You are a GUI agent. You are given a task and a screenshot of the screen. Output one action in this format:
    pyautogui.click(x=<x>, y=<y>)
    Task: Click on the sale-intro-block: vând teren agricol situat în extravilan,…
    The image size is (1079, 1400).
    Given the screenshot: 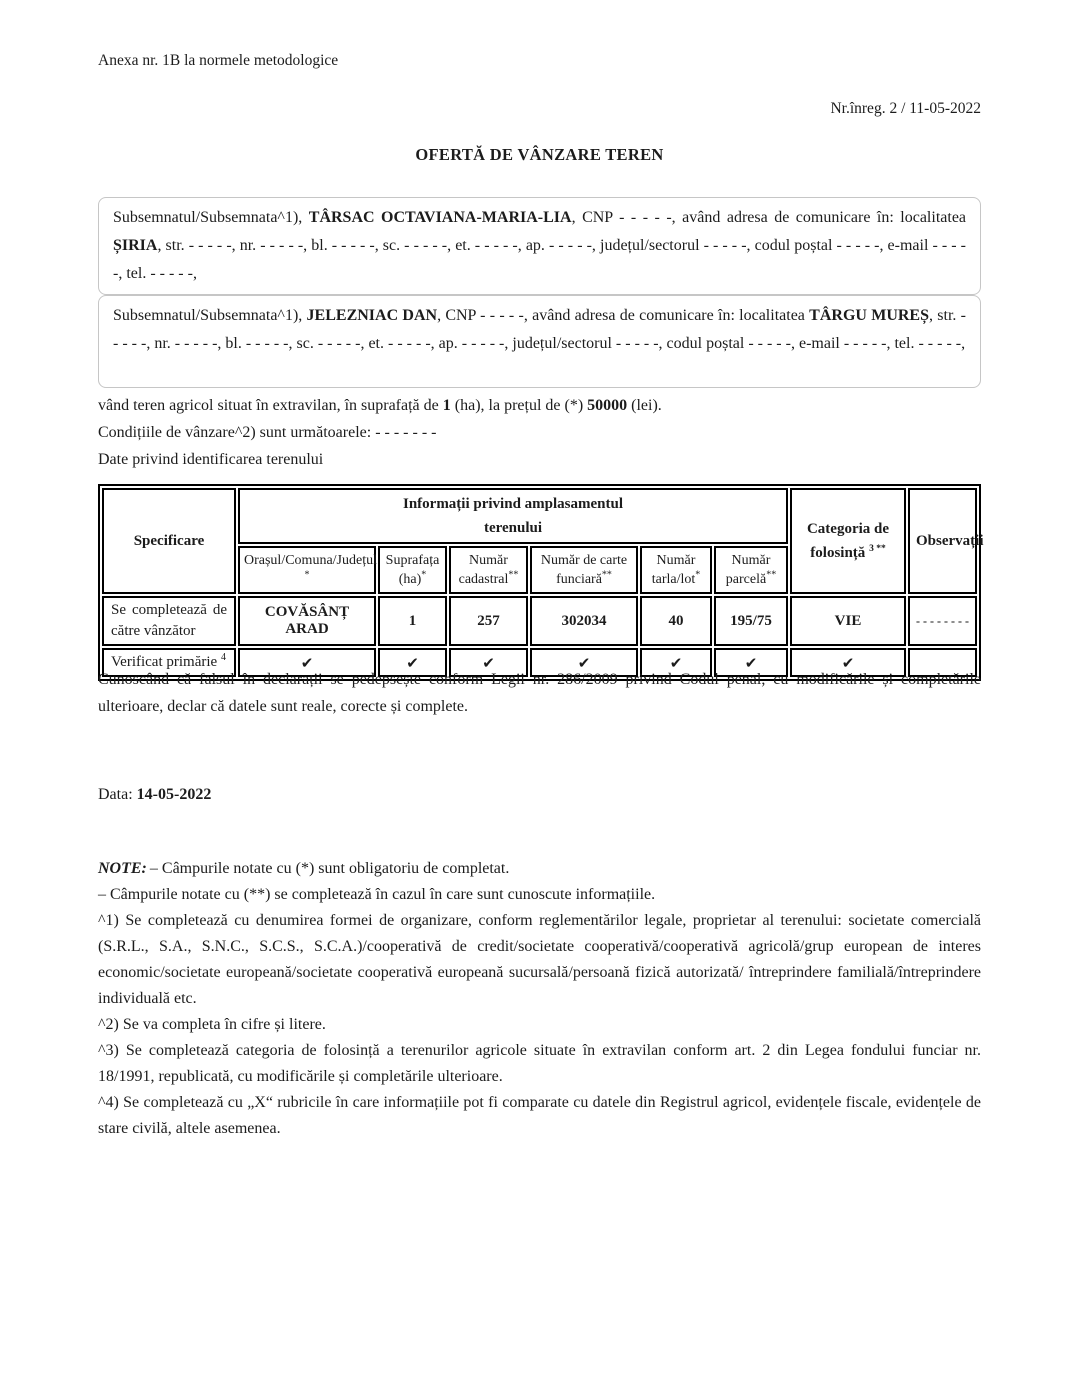 What is the action you would take?
    pyautogui.click(x=539, y=432)
    